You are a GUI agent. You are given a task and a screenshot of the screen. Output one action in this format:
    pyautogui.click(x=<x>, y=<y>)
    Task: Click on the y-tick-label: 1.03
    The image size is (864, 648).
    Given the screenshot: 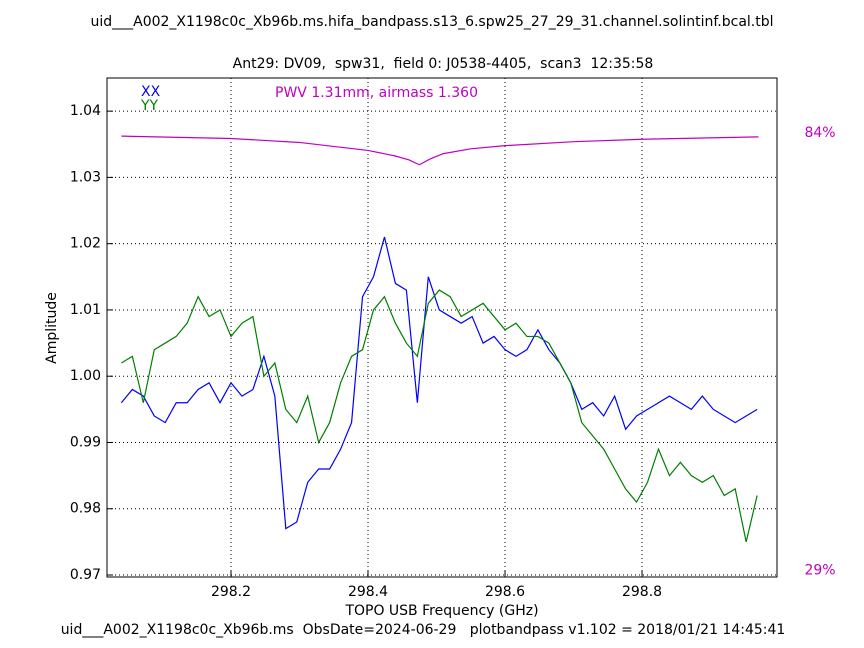 What is the action you would take?
    pyautogui.click(x=85, y=177)
    